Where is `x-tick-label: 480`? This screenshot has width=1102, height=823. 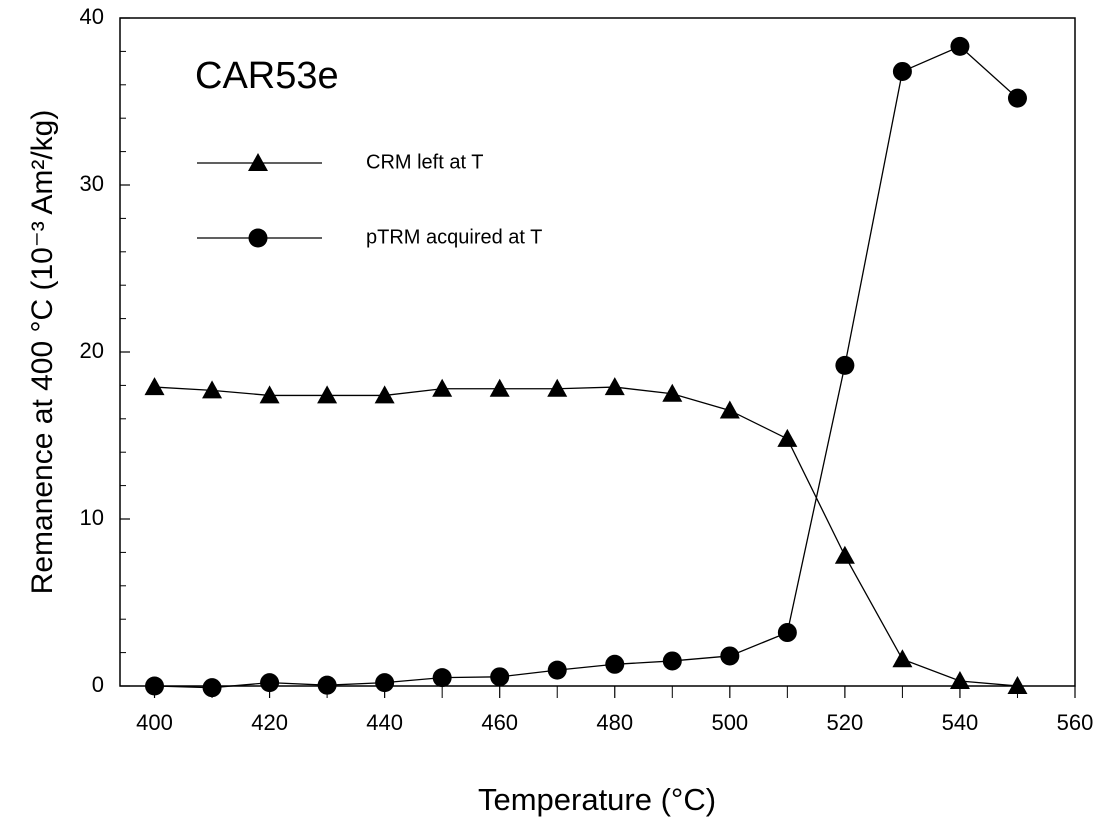 x-tick-label: 480 is located at coordinates (614, 722).